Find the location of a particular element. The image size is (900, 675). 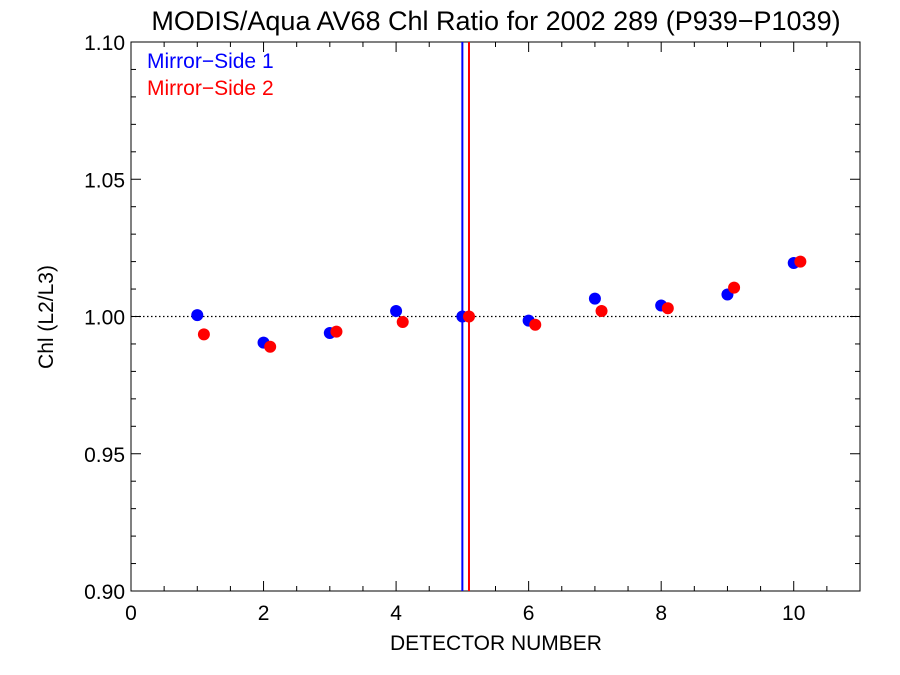

y-tick-label: 1.10 is located at coordinates (104, 43).